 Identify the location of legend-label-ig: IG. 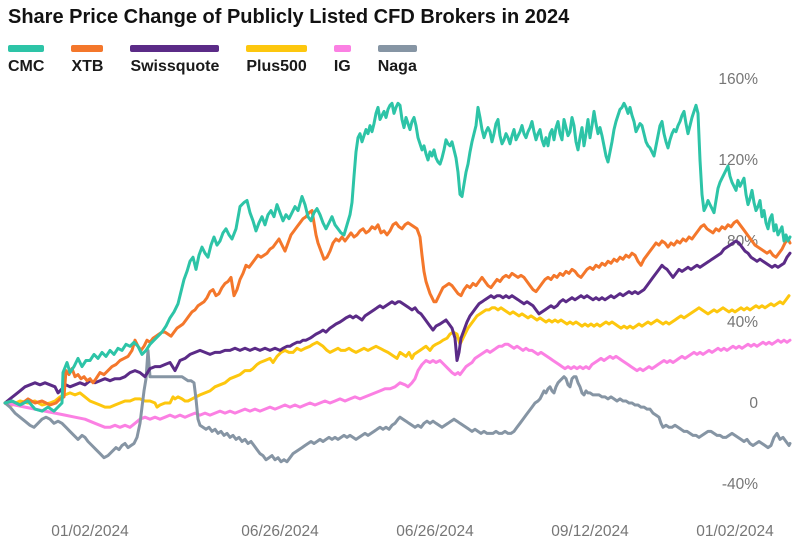
(342, 66).